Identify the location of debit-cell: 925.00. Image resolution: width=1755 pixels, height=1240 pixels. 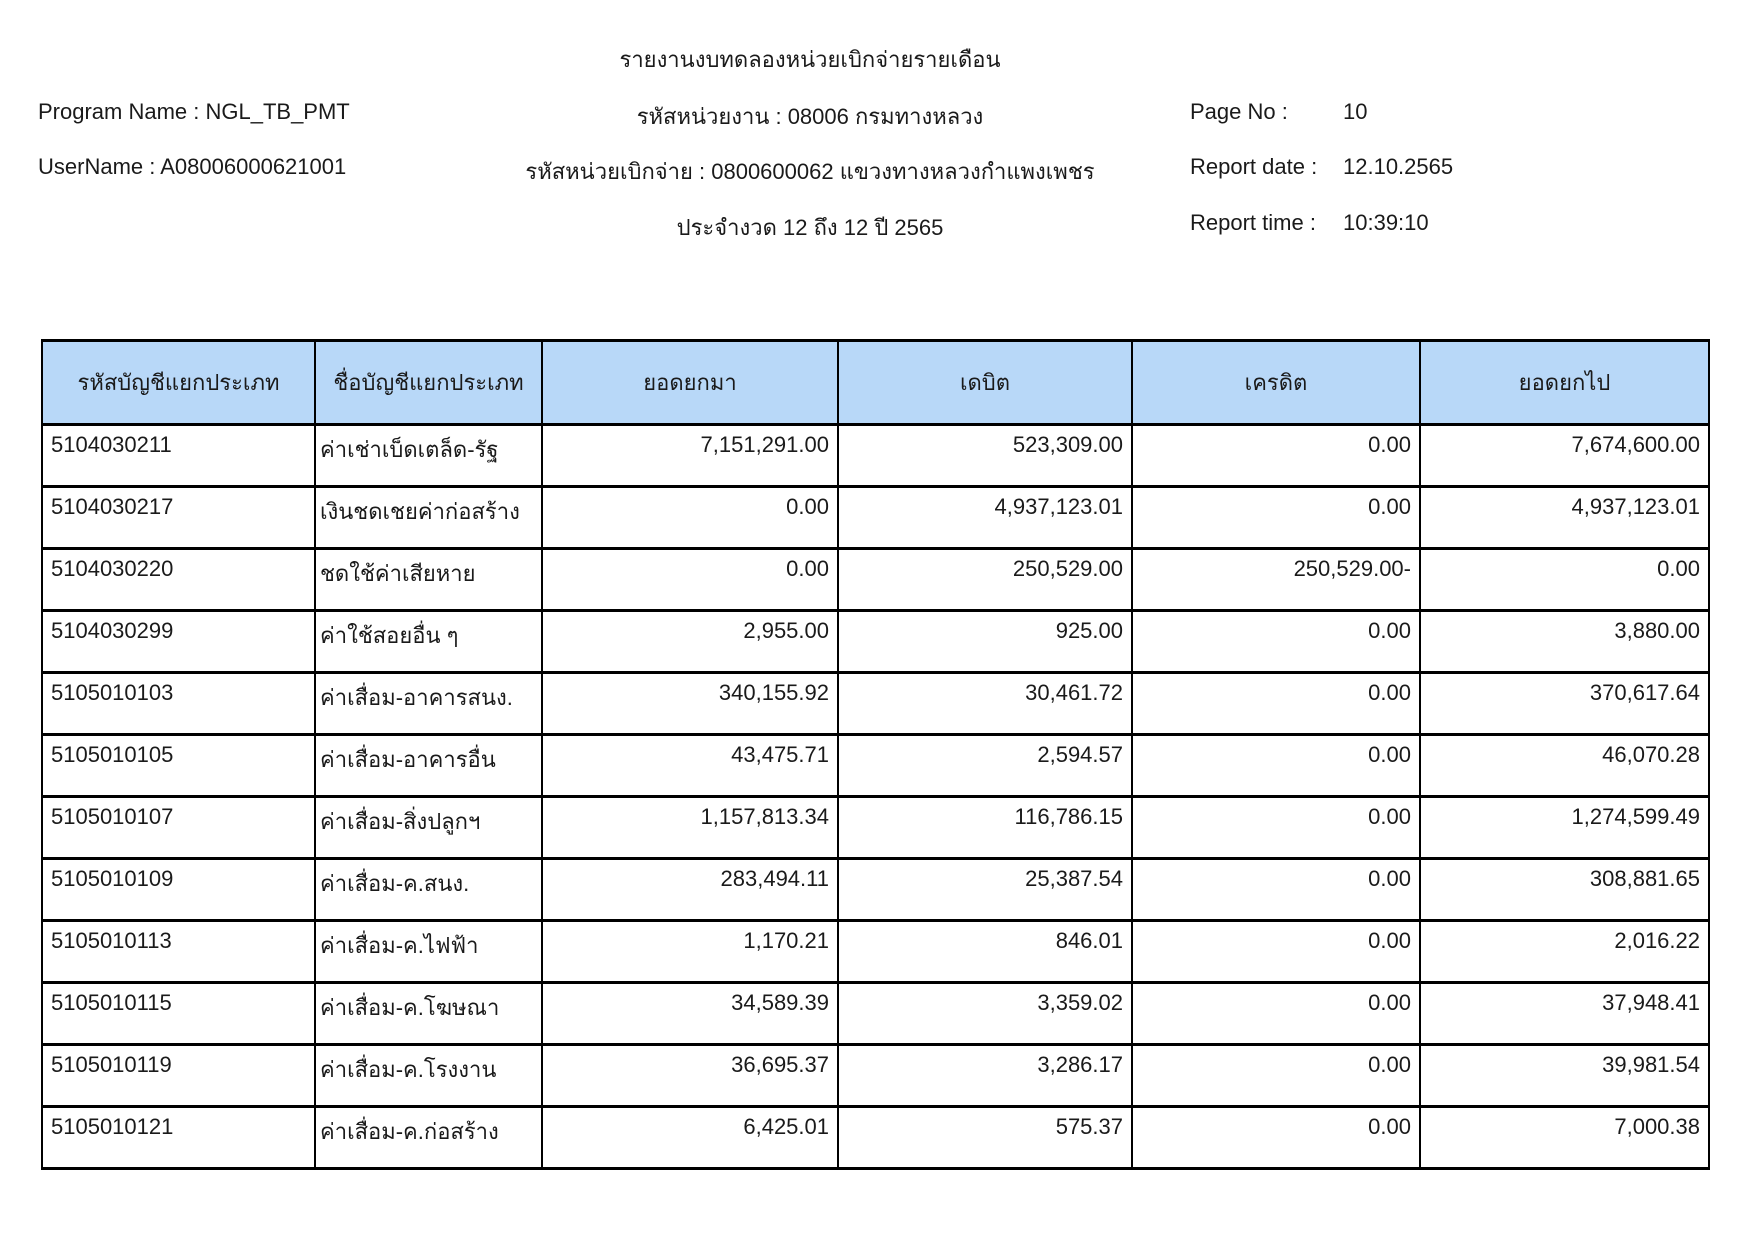
(985, 641).